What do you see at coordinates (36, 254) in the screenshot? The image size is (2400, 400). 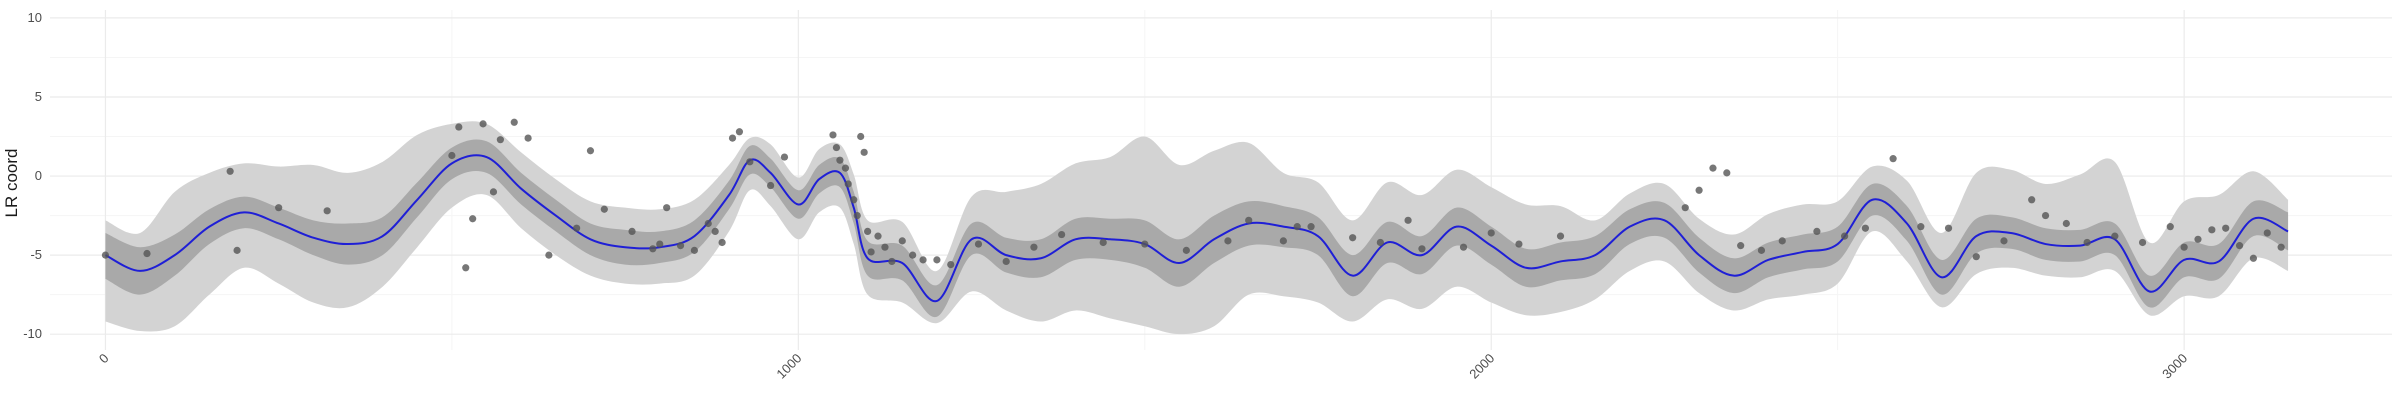 I see `y-tick-label: -5` at bounding box center [36, 254].